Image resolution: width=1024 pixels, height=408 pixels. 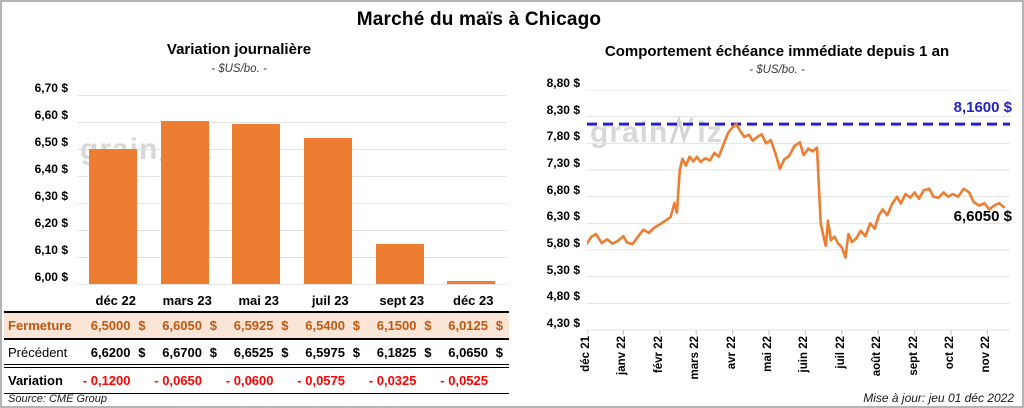 What do you see at coordinates (187, 300) in the screenshot?
I see `column-header: mars 23` at bounding box center [187, 300].